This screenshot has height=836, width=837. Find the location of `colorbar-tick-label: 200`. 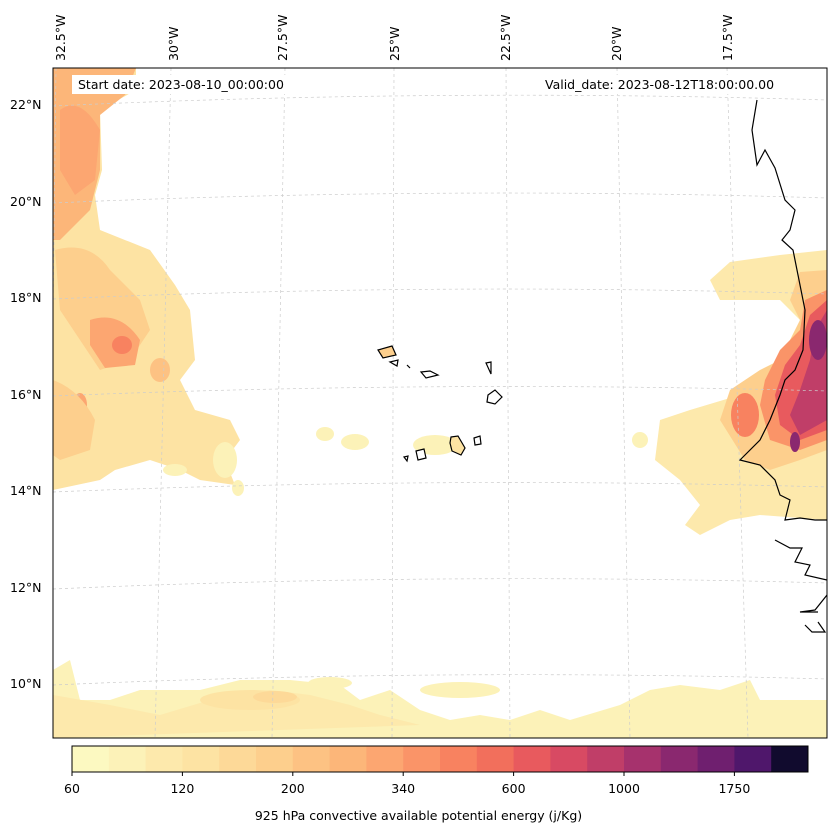

colorbar-tick-label: 200 is located at coordinates (292, 788).